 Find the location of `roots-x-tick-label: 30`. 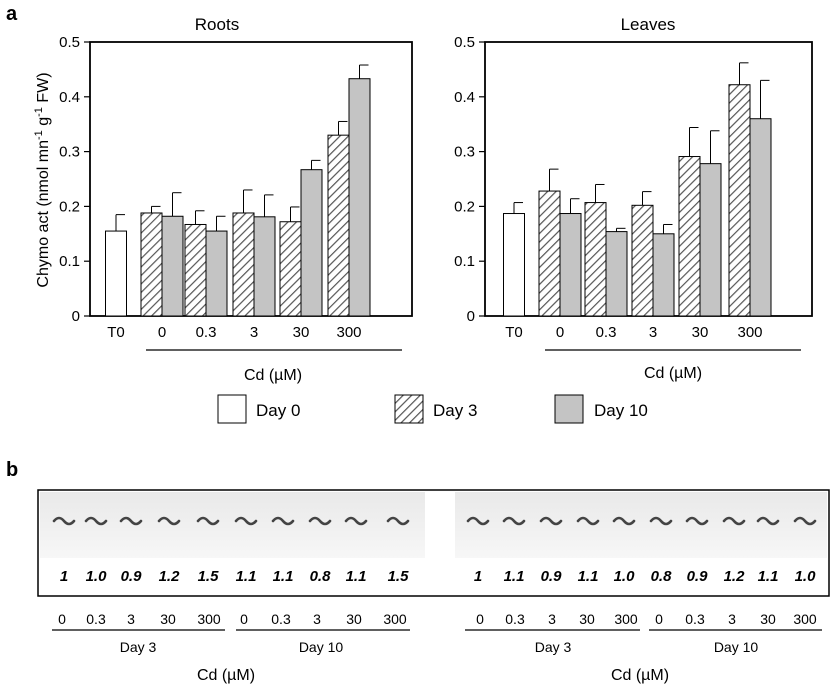

roots-x-tick-label: 30 is located at coordinates (301, 332).